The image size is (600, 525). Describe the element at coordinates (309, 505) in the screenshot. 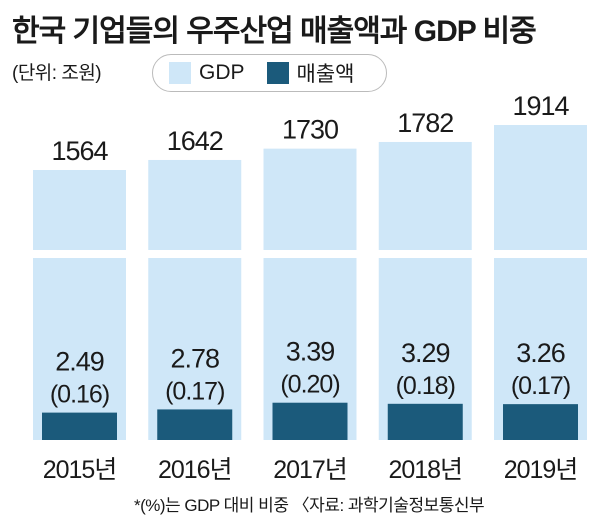

I see `footnote: *(%)는 GDP 대비 비중 〈자료: 과학기술정보통신부` at that location.